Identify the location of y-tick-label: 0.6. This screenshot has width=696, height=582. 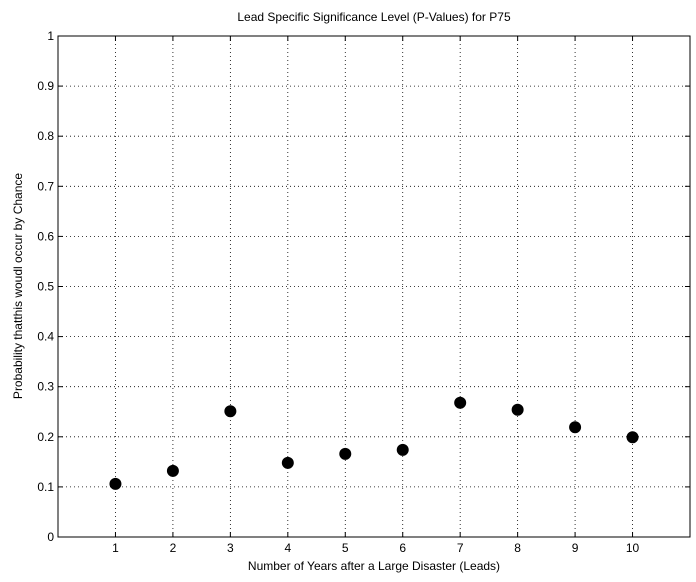
(45, 236).